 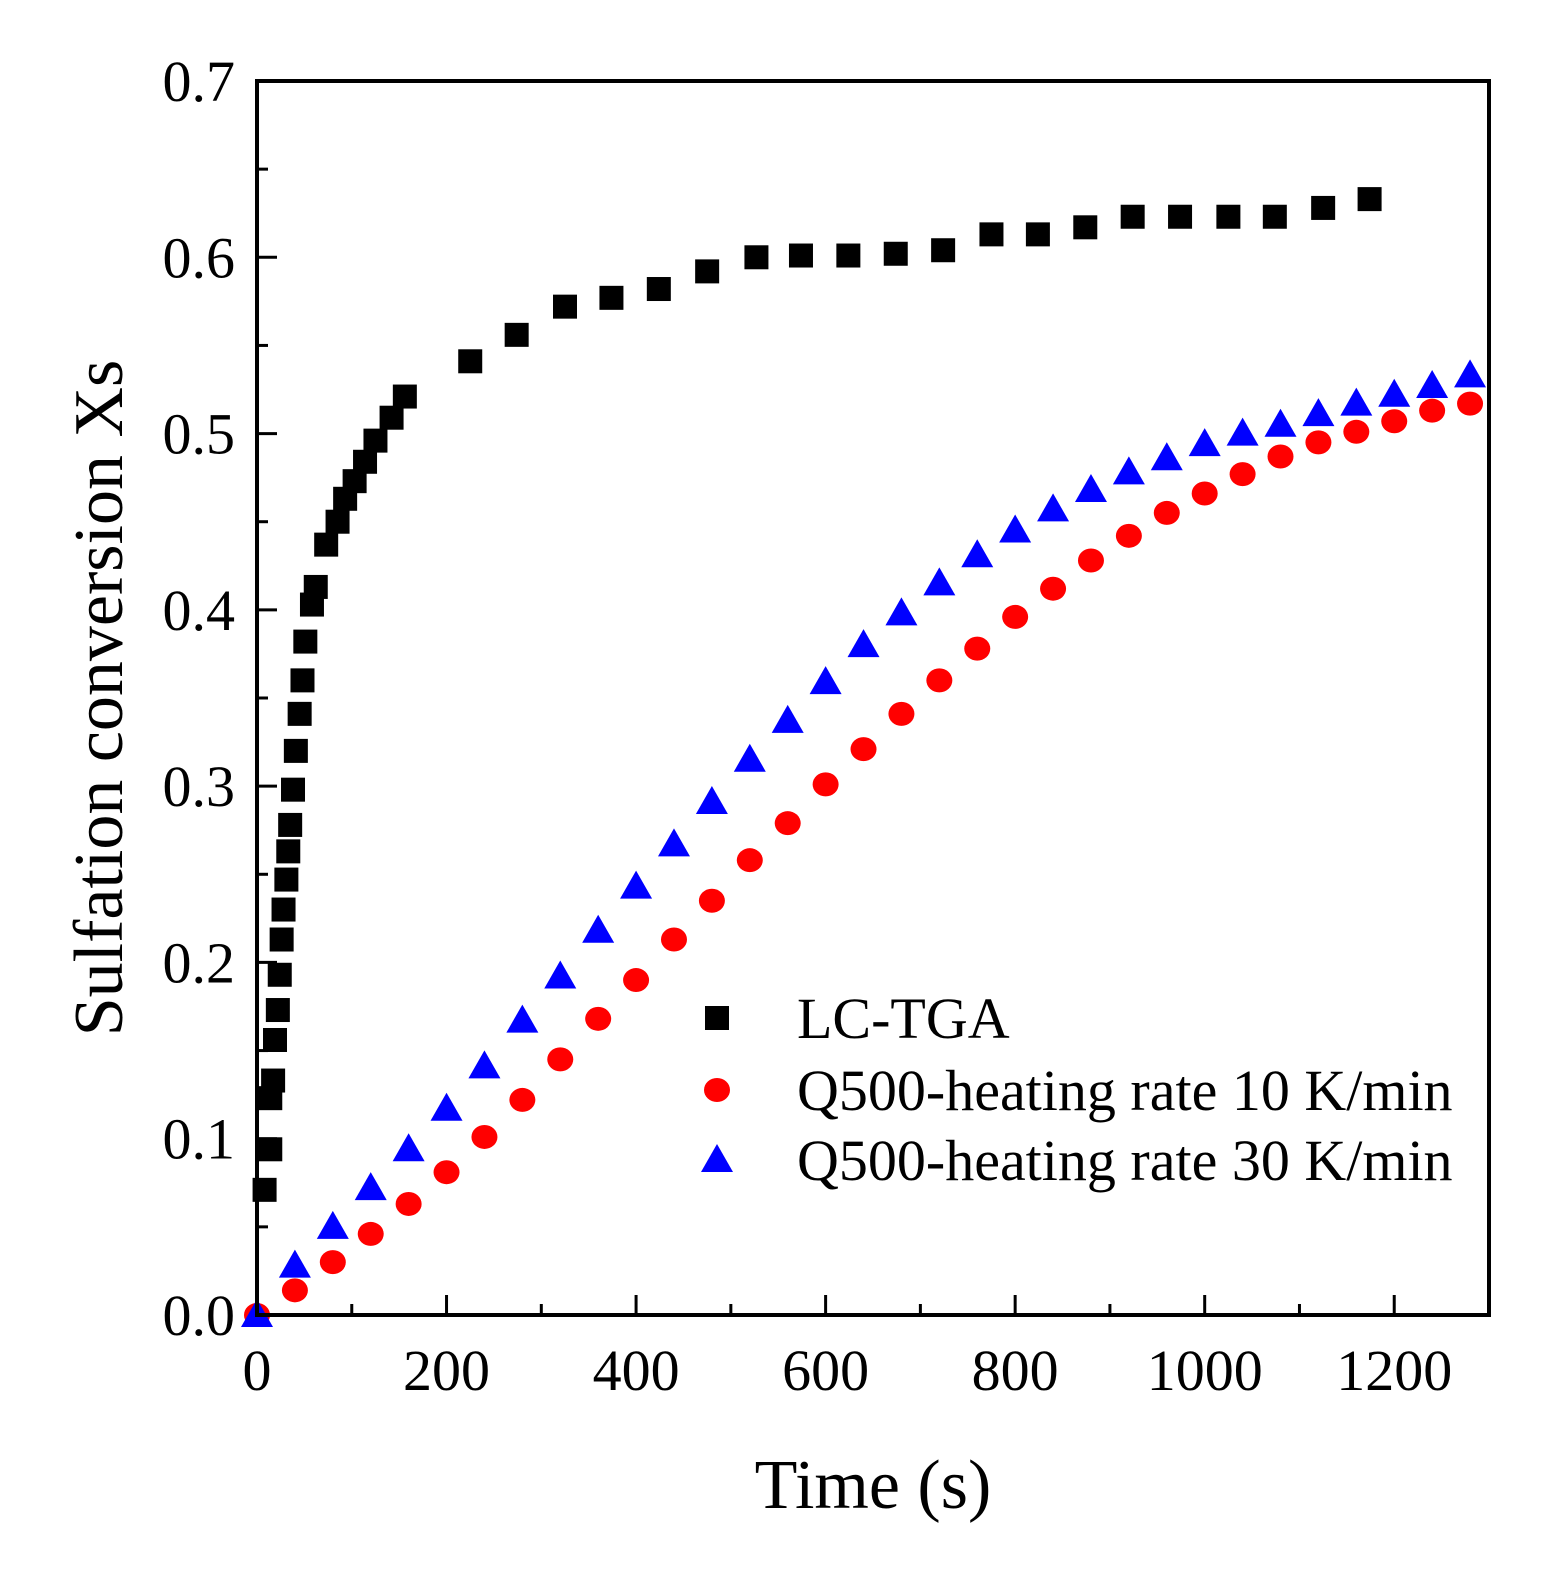 What do you see at coordinates (257, 1370) in the screenshot?
I see `x-tick-label: 0` at bounding box center [257, 1370].